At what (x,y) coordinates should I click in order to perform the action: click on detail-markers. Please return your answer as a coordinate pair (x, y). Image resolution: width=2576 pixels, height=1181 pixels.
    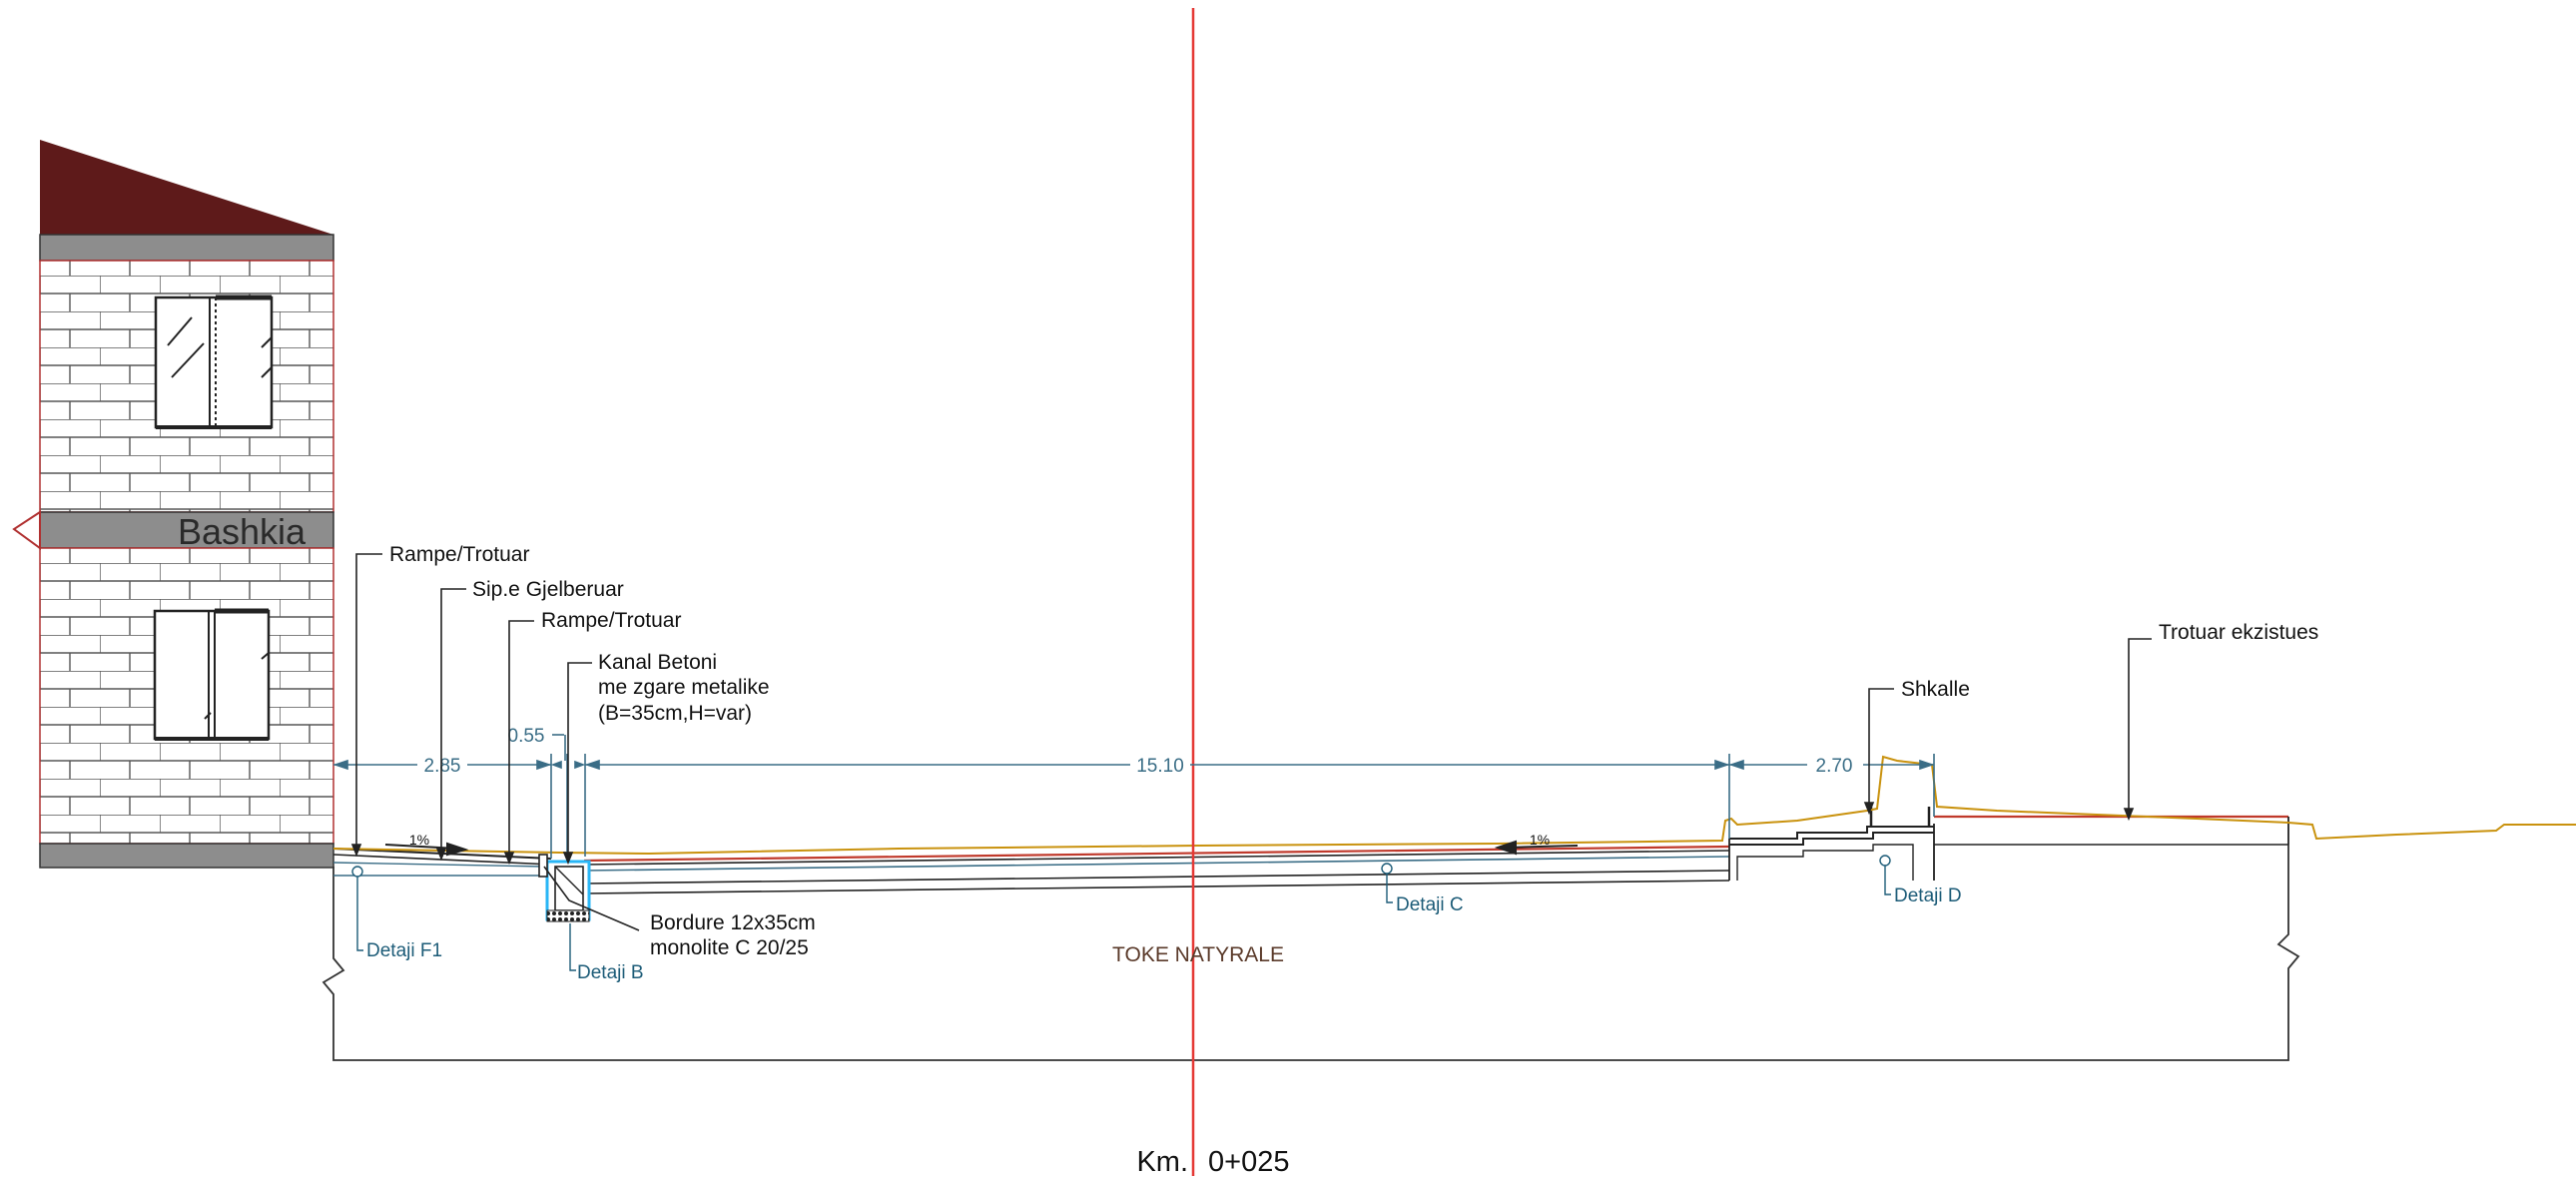
    Looking at the image, I should click on (1121, 913).